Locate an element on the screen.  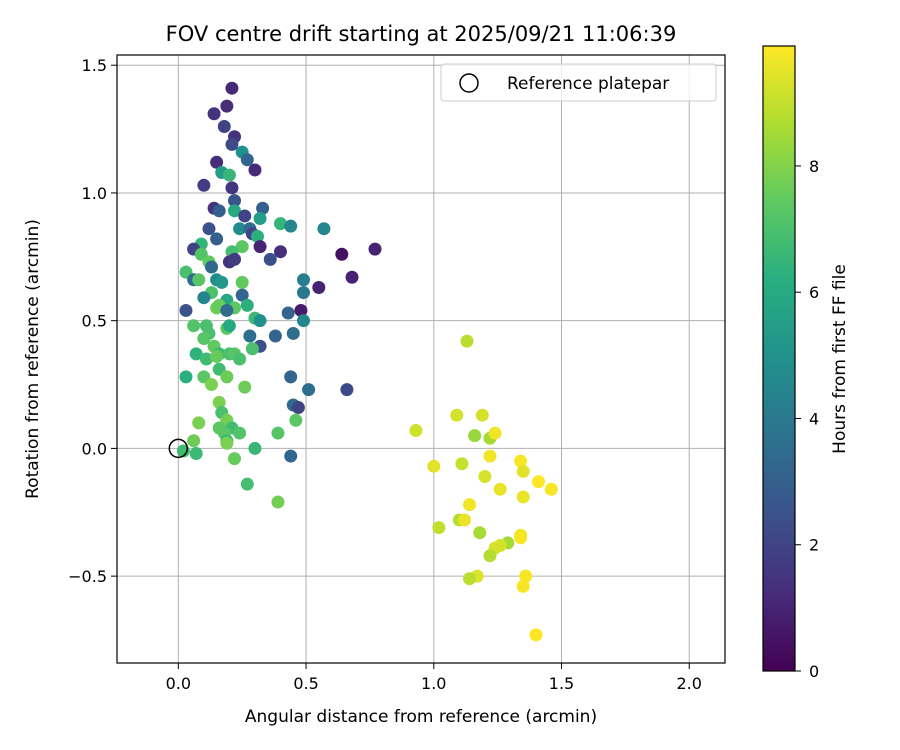
legend: Reference platepar is located at coordinates (578, 82).